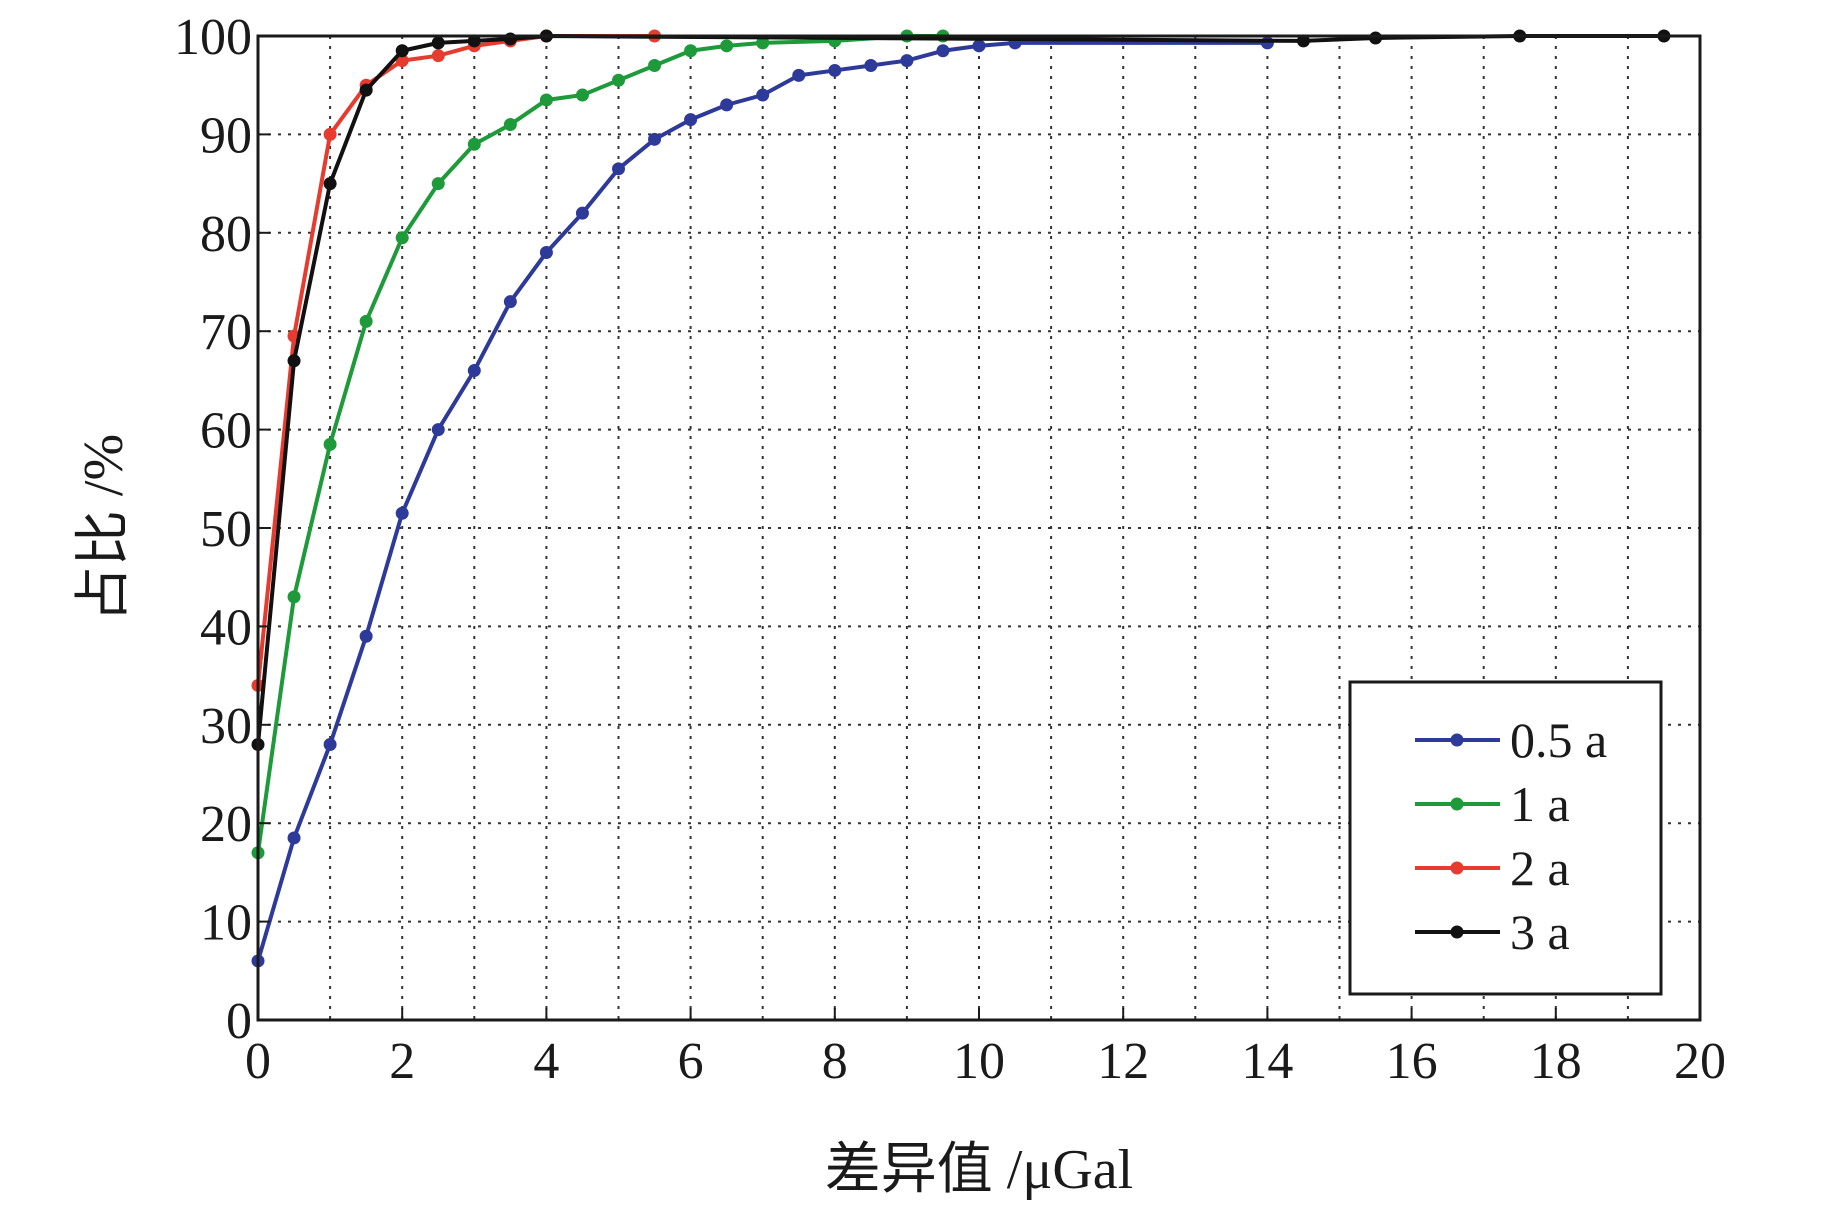  I want to click on x-tick-label: 8, so click(835, 1061).